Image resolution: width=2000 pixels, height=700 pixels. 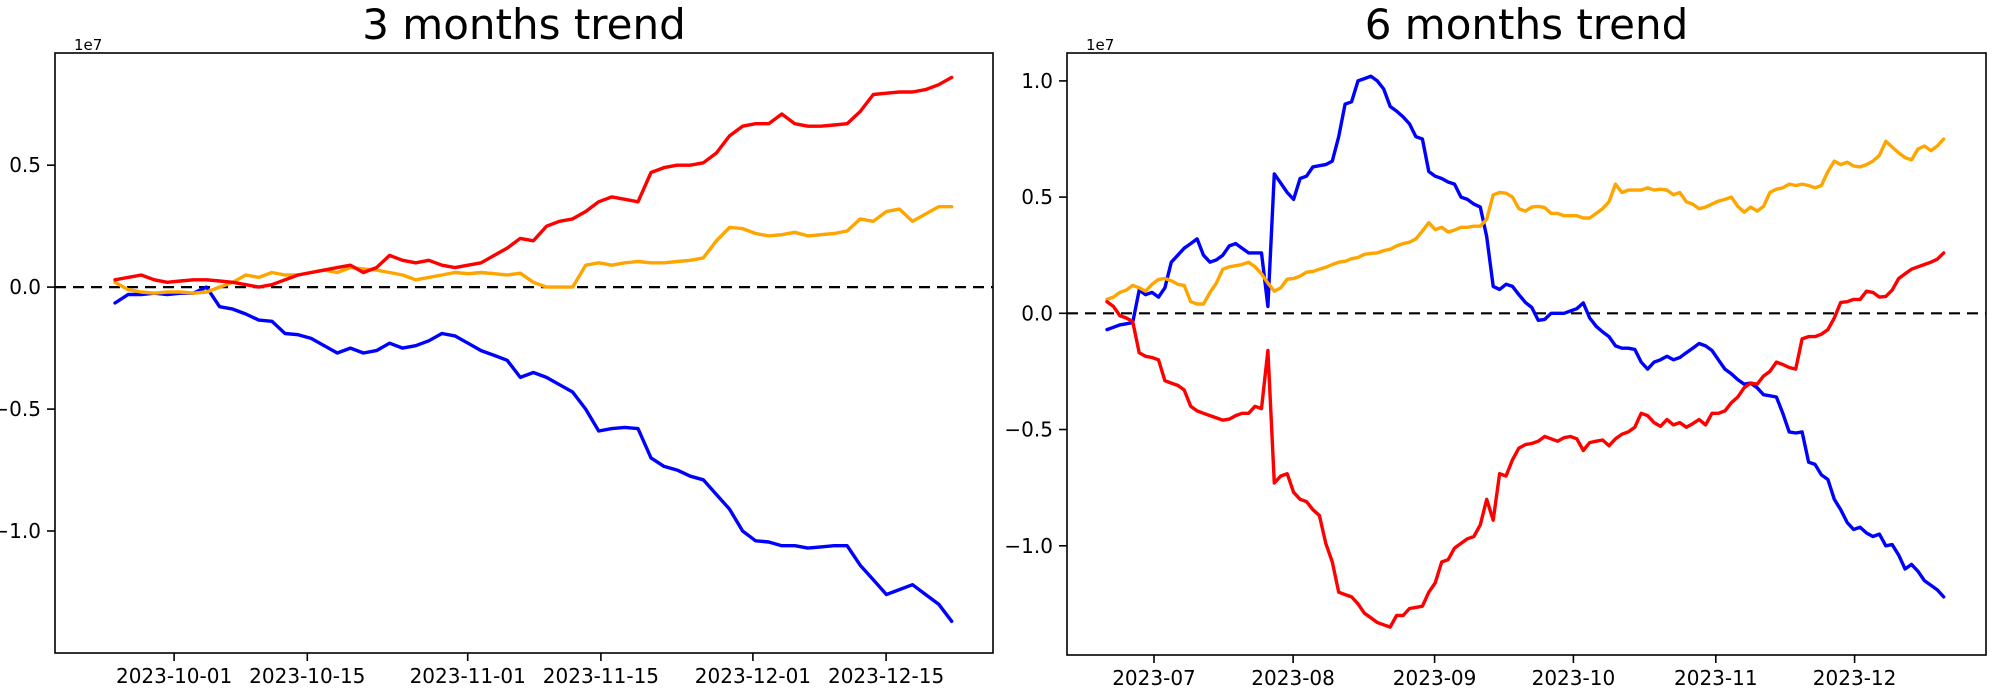 I want to click on chart-title-6-months: 6 months trend, so click(x=1526, y=24).